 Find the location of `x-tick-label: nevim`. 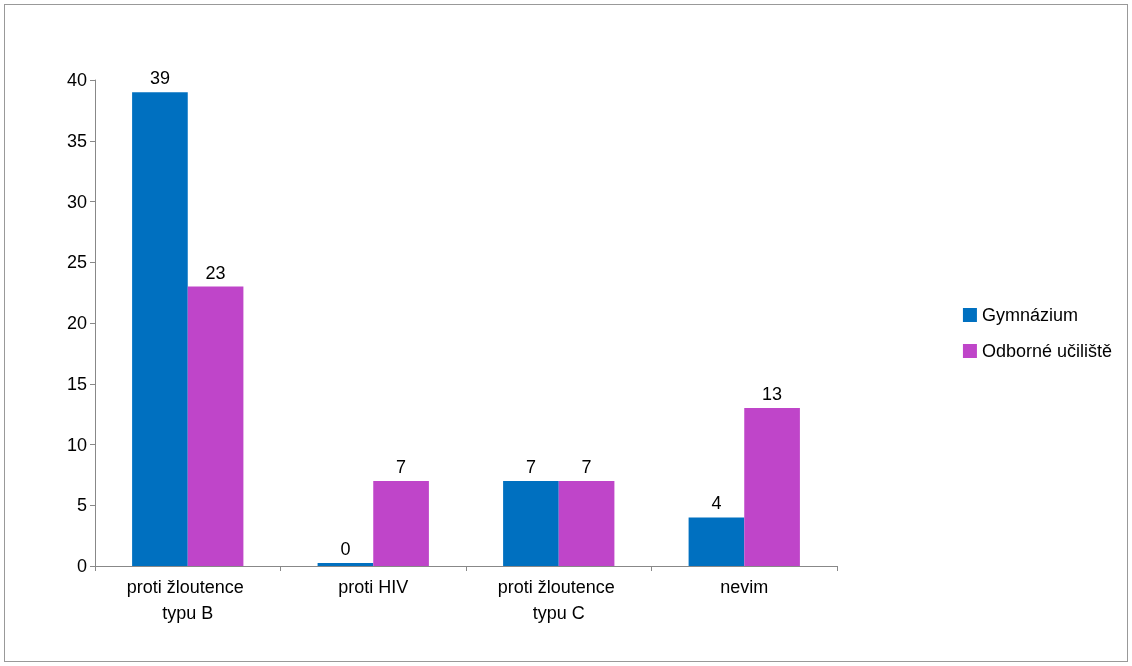

x-tick-label: nevim is located at coordinates (744, 587).